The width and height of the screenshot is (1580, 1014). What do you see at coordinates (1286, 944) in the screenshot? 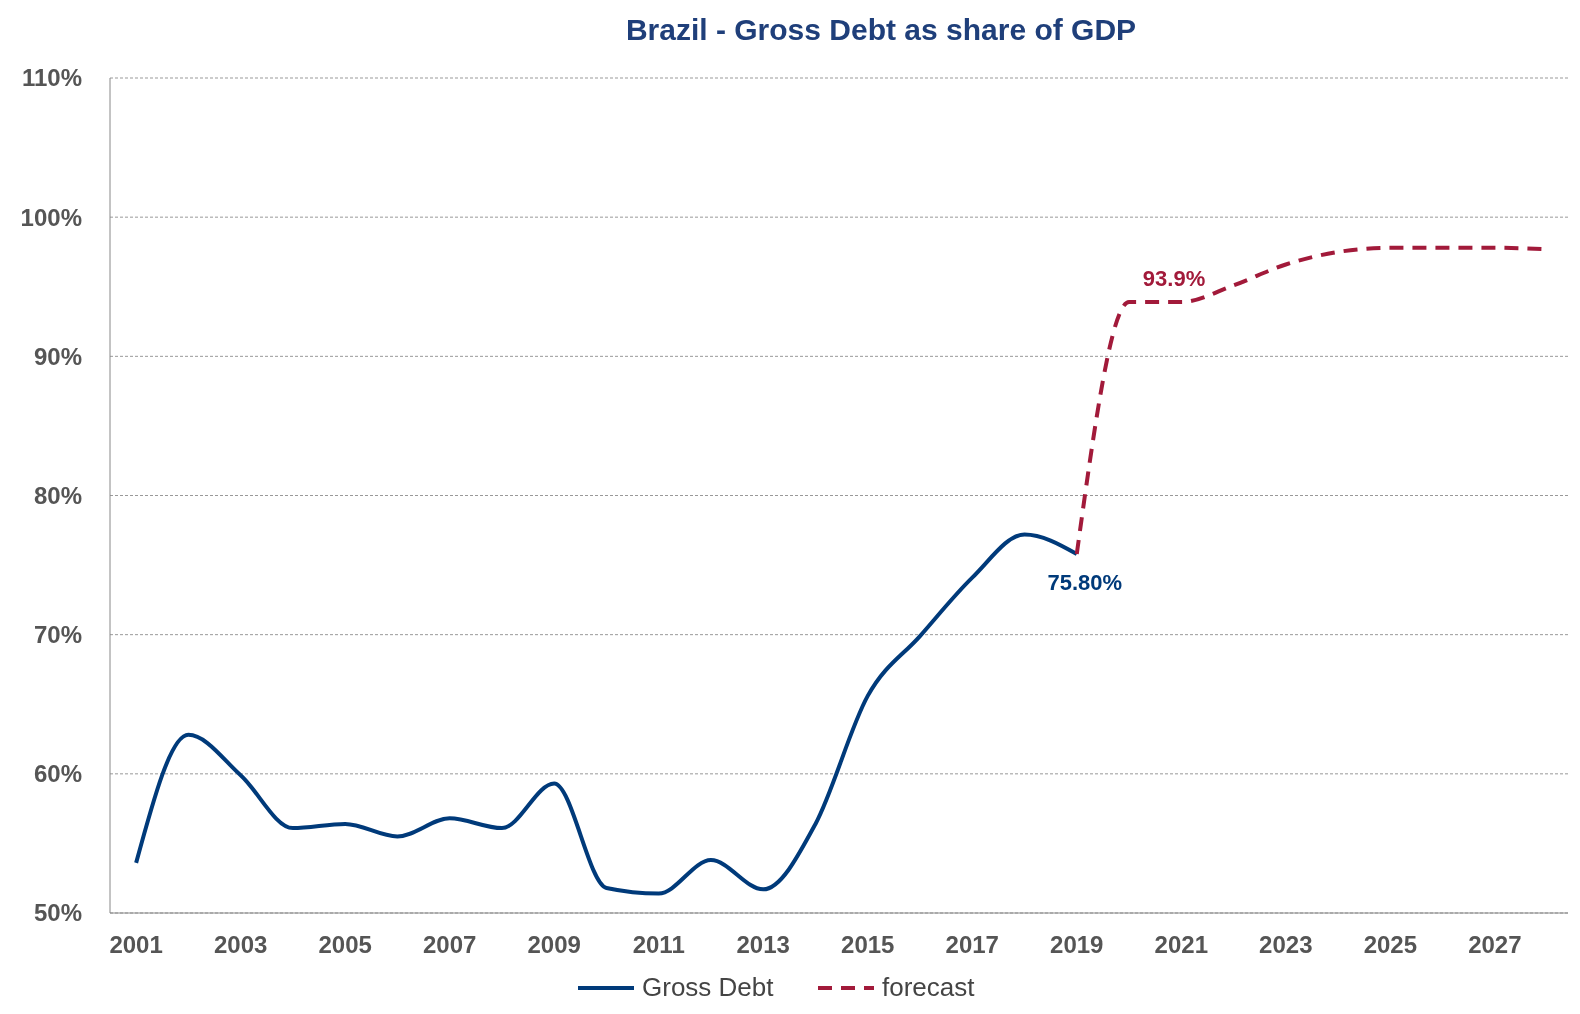
I see `x-tick-label: 2023` at bounding box center [1286, 944].